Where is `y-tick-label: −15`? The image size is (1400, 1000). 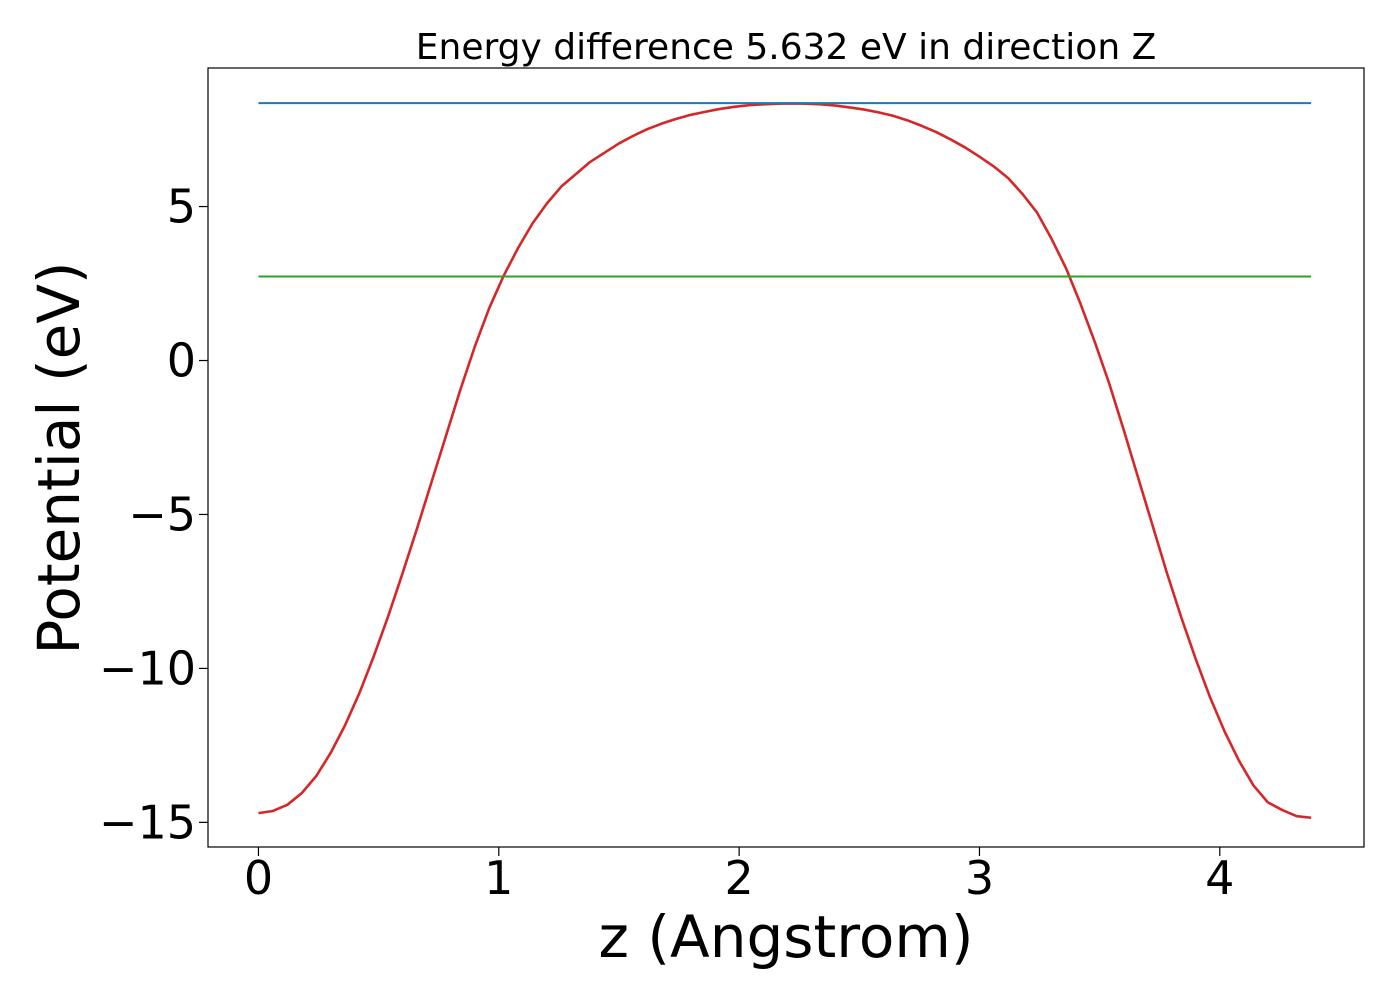
y-tick-label: −15 is located at coordinates (147, 822).